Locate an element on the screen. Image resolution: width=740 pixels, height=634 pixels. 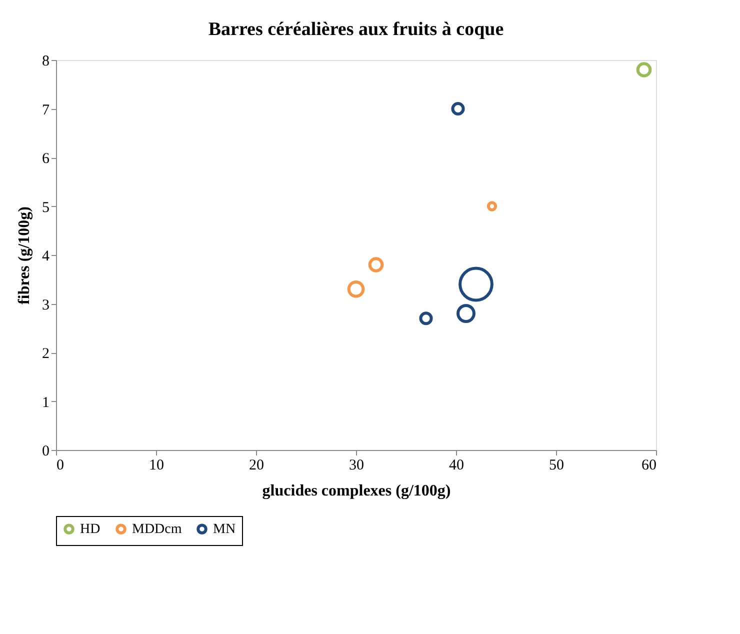
x-axis-title: glucides complexes (g/100g) is located at coordinates (356, 491).